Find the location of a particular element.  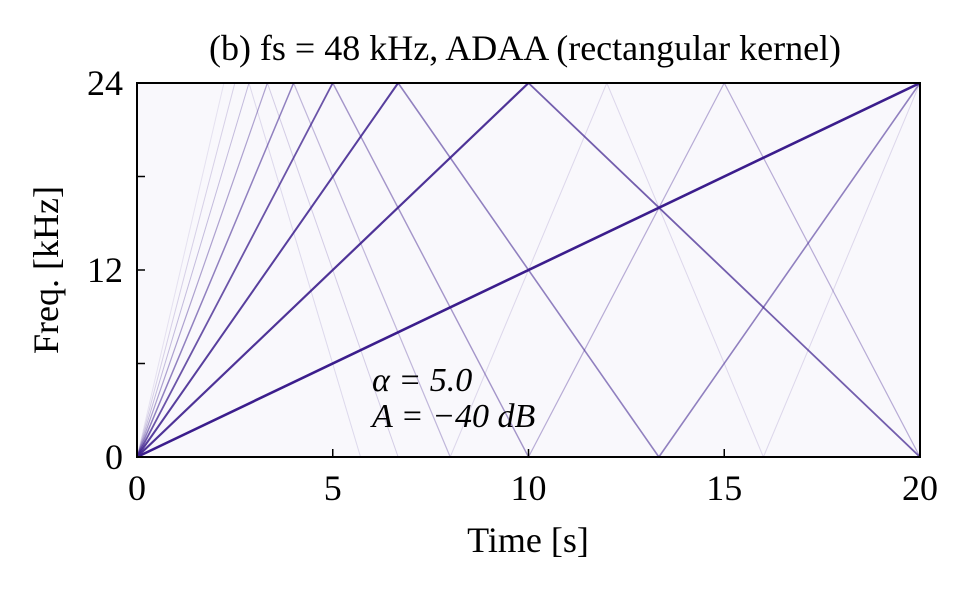

annotation: α = 5.0 is located at coordinates (422, 380).